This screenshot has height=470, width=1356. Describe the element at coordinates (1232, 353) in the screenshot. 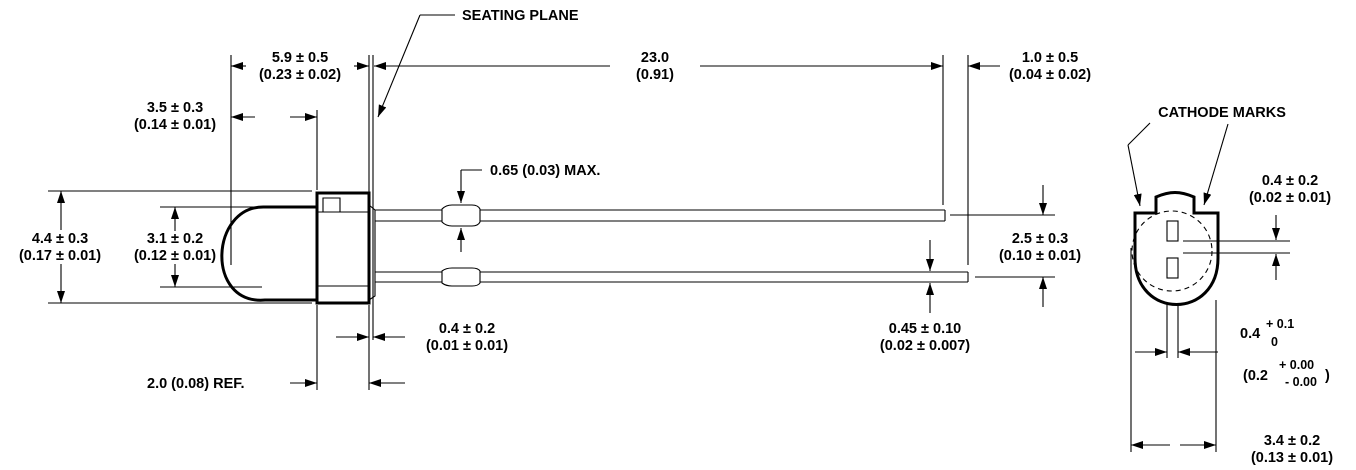

I see `dim-0-4-lead: 0.4 + 0.1 0 (0.2 + 0.00 - 0.00 )` at that location.